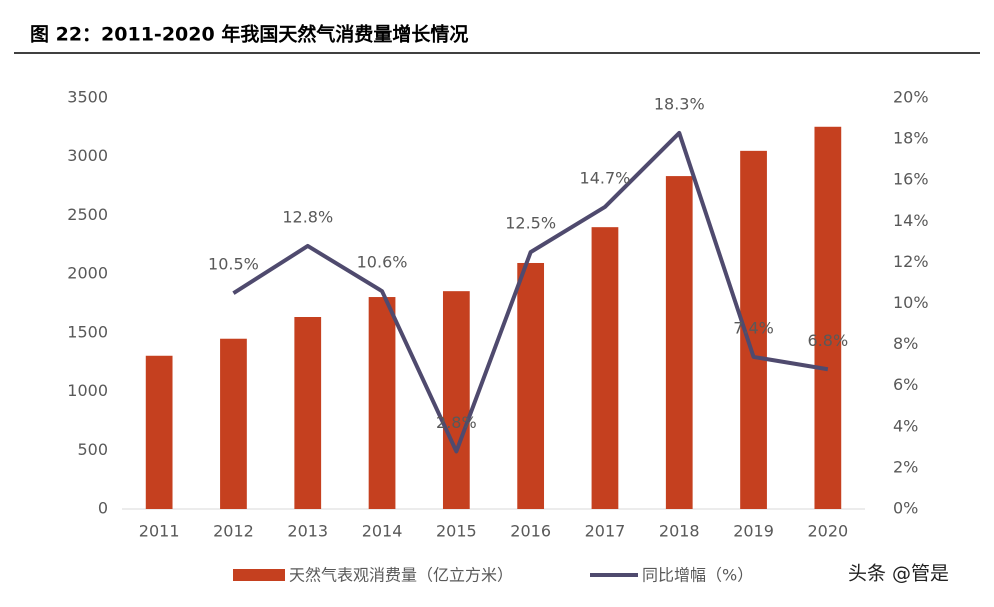 The image size is (994, 607). Describe the element at coordinates (905, 508) in the screenshot. I see `y2-tick-label: 0%` at that location.